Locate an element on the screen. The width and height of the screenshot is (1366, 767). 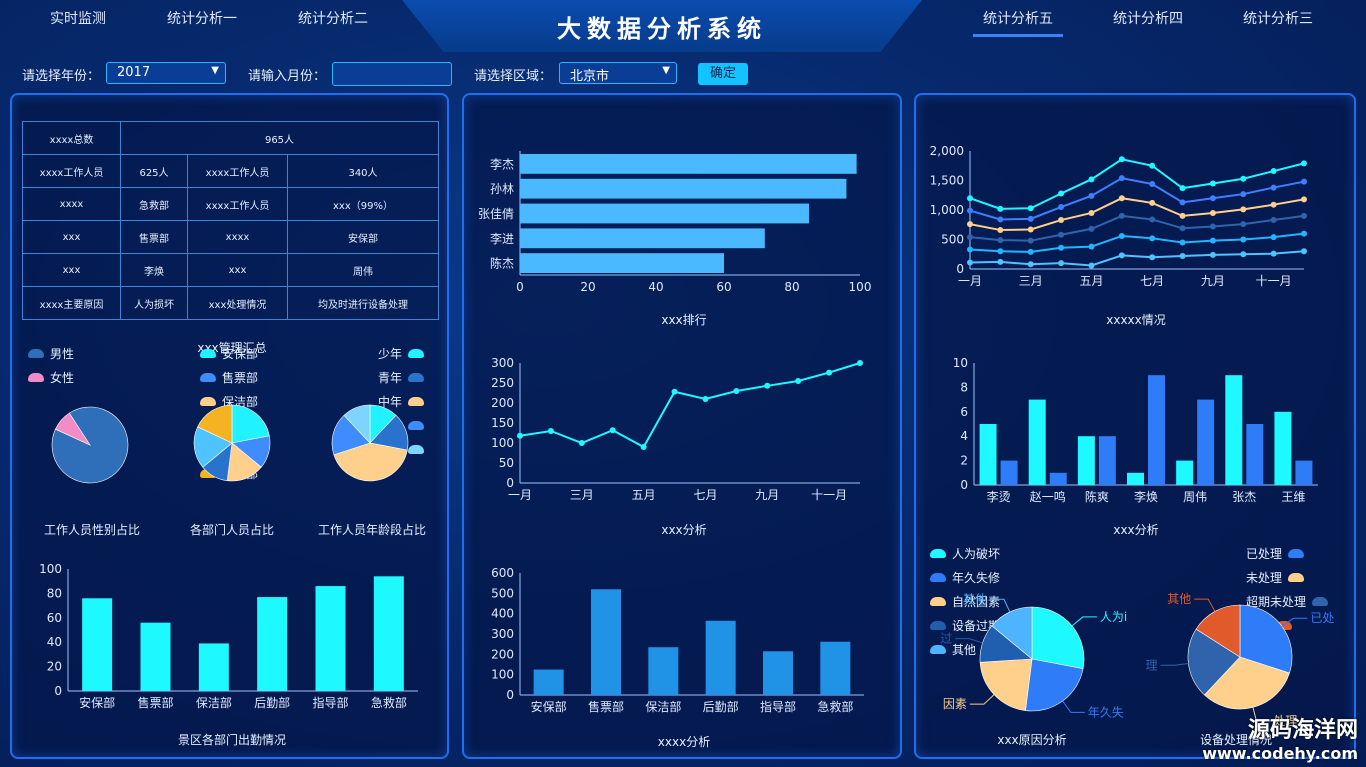
year-select: 2017 ▼ is located at coordinates (166, 73).